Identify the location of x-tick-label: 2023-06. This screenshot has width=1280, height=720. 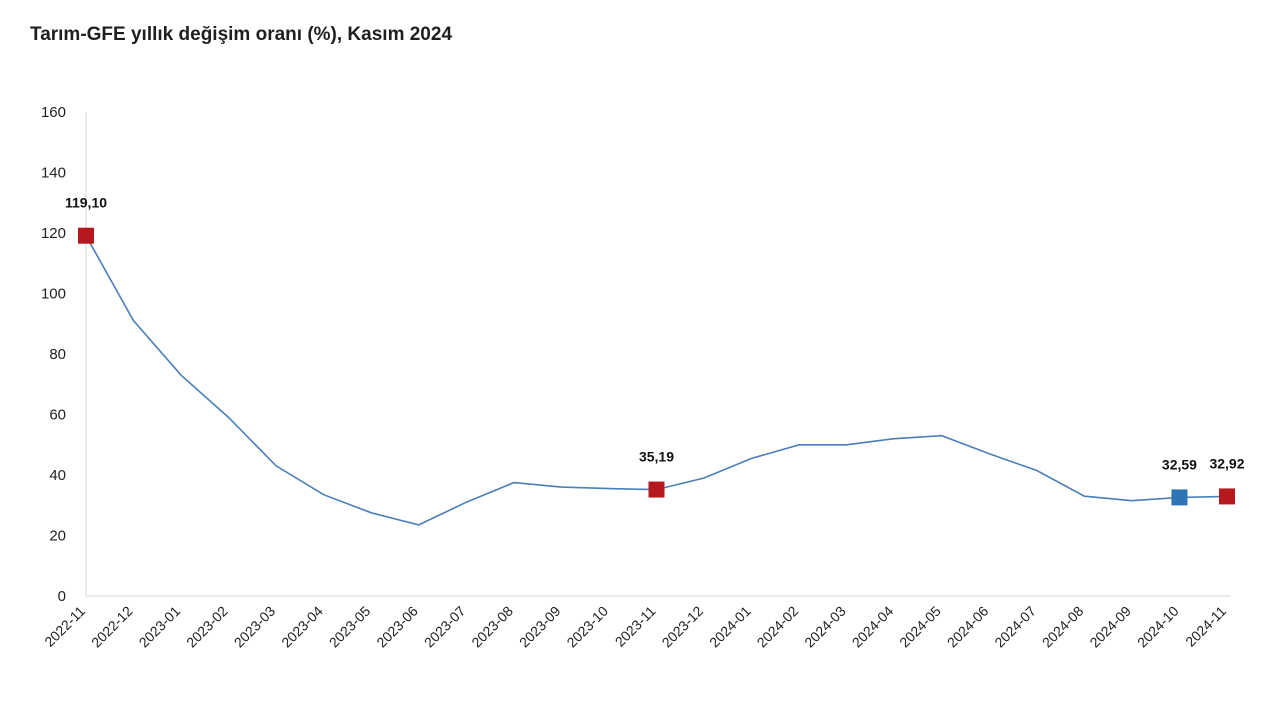
(397, 627).